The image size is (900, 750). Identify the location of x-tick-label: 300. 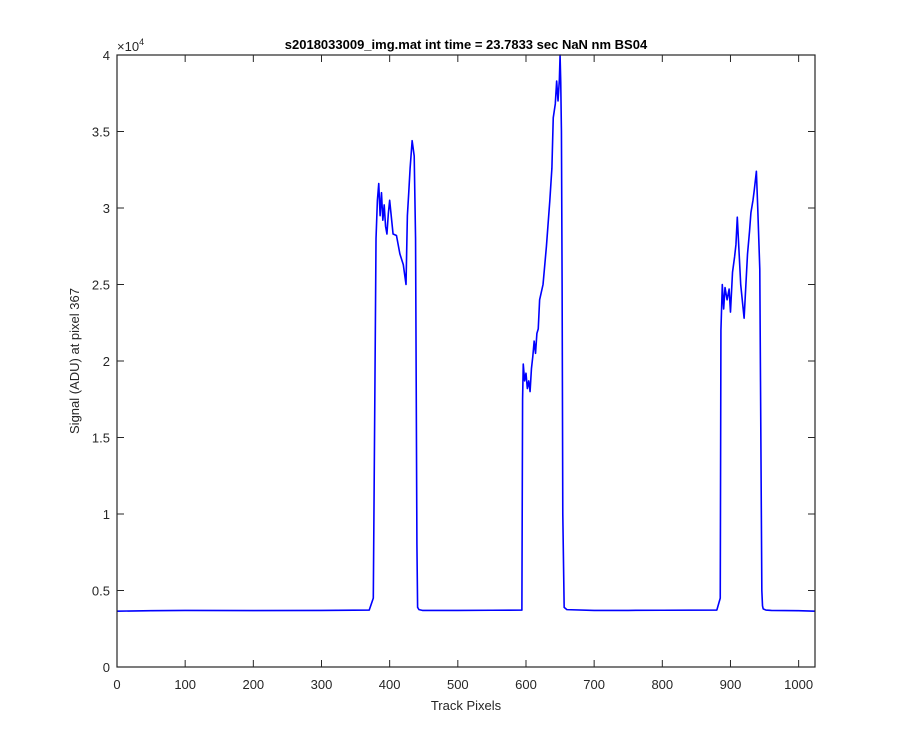
(322, 684).